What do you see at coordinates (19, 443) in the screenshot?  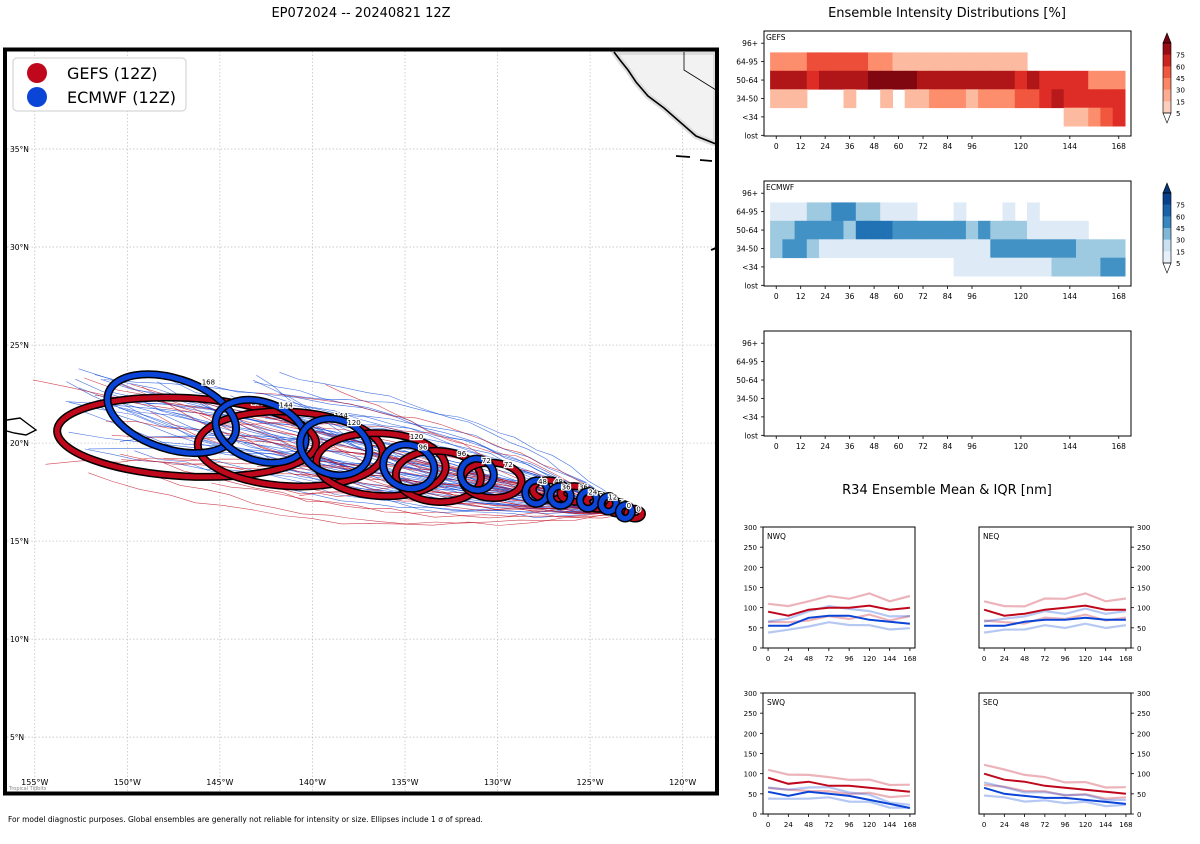 I see `lat-tick-label: 20°N` at bounding box center [19, 443].